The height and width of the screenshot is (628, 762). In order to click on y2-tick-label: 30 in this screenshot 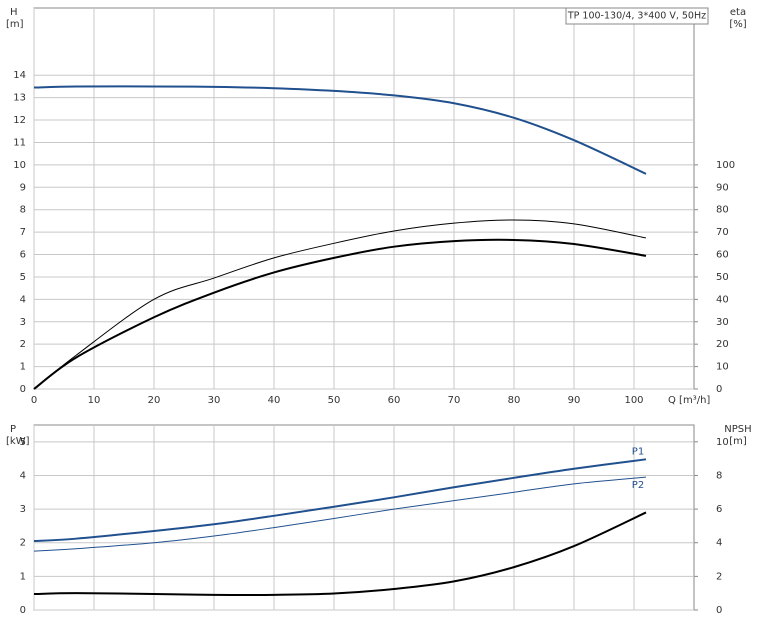, I will do `click(722, 322)`.